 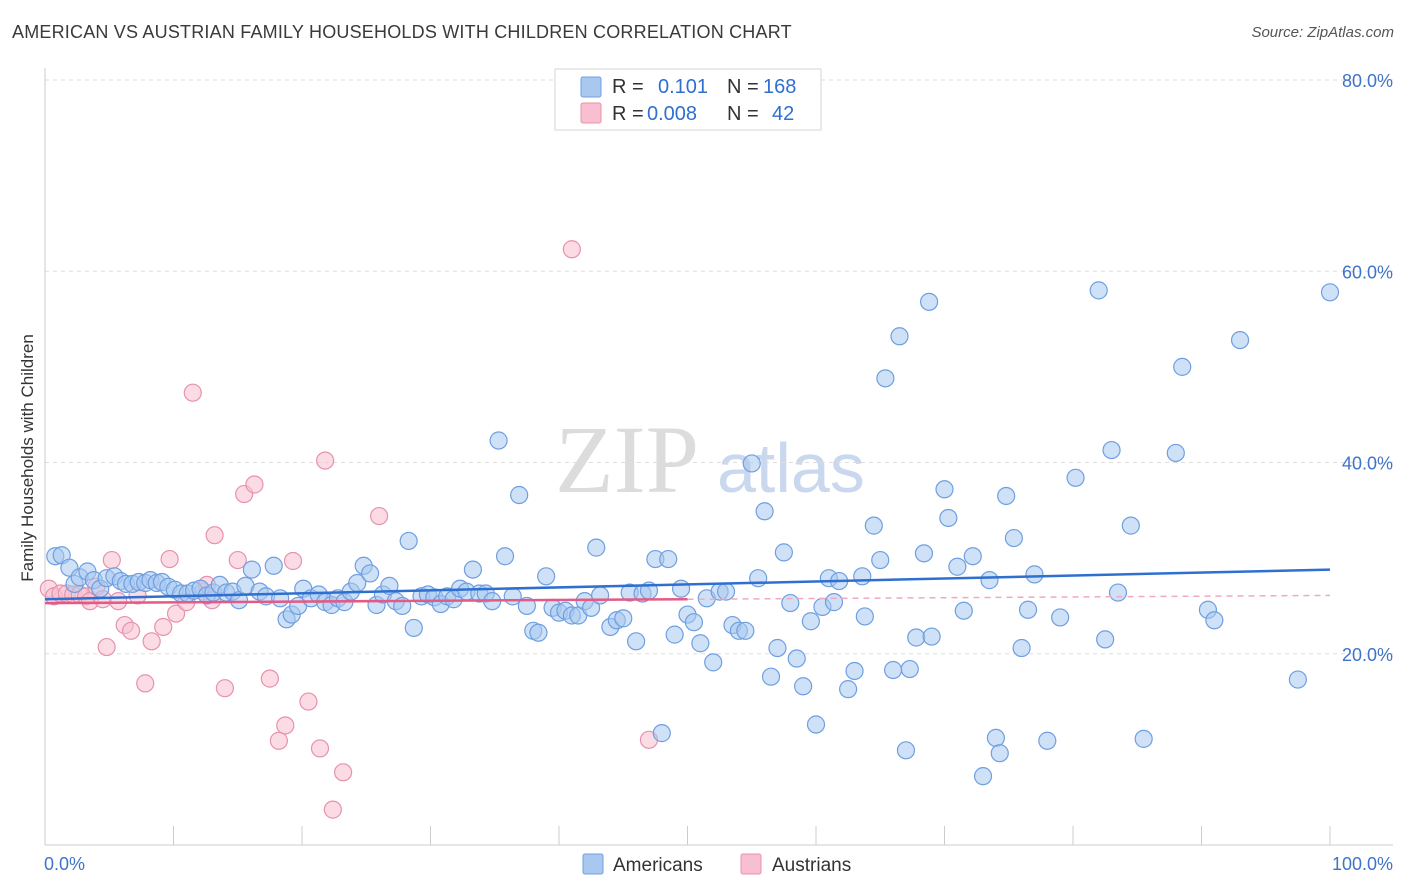 I want to click on stats-legend-r-value-austrians: 0.008, so click(x=672, y=114).